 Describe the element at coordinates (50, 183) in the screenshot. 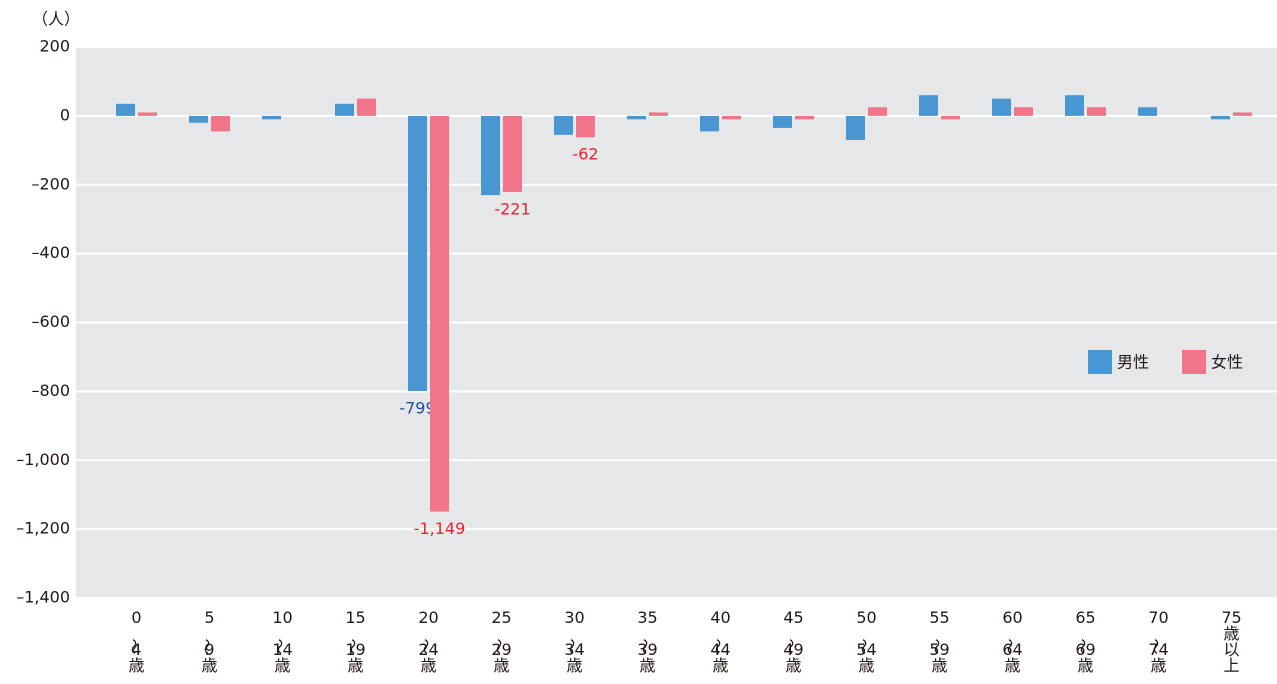

I see `y-tick-label: –200` at that location.